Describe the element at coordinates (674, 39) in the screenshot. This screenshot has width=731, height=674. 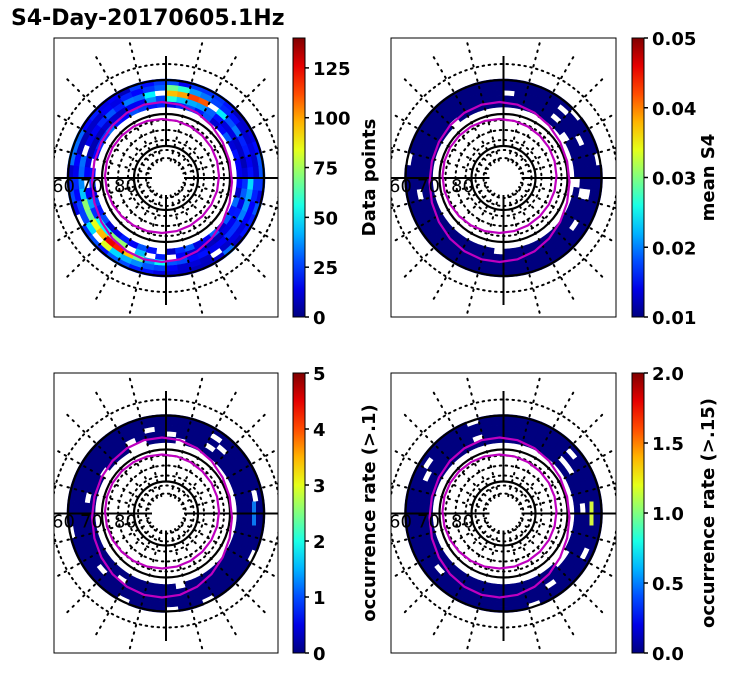
I see `colorbar-tick-label: 0.05` at that location.